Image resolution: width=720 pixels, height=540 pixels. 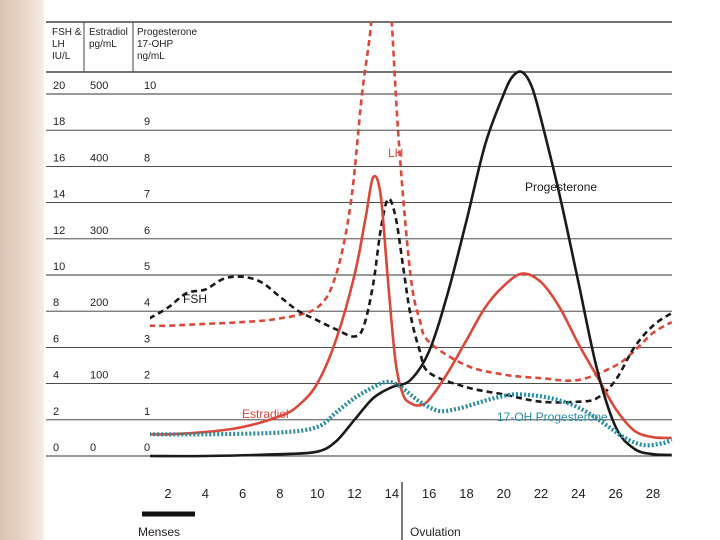 I want to click on header-lines, so click(x=359, y=47).